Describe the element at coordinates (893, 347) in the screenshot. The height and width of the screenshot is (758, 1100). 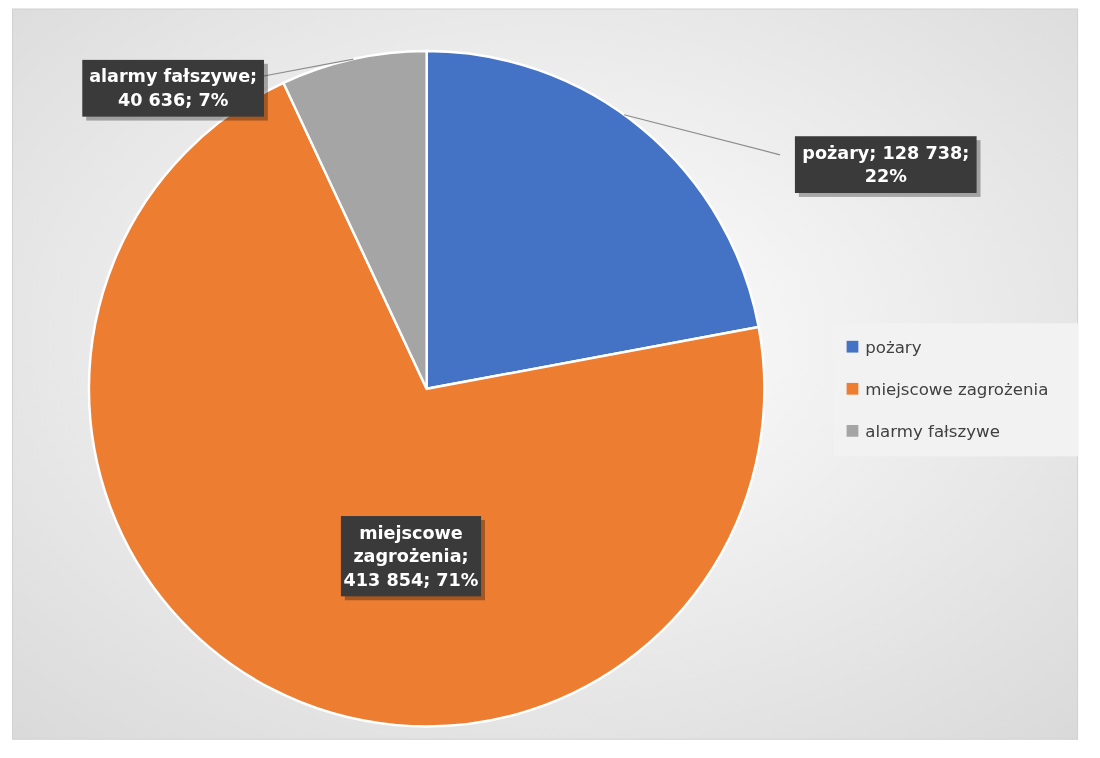
I see `legend-label: pożary` at that location.